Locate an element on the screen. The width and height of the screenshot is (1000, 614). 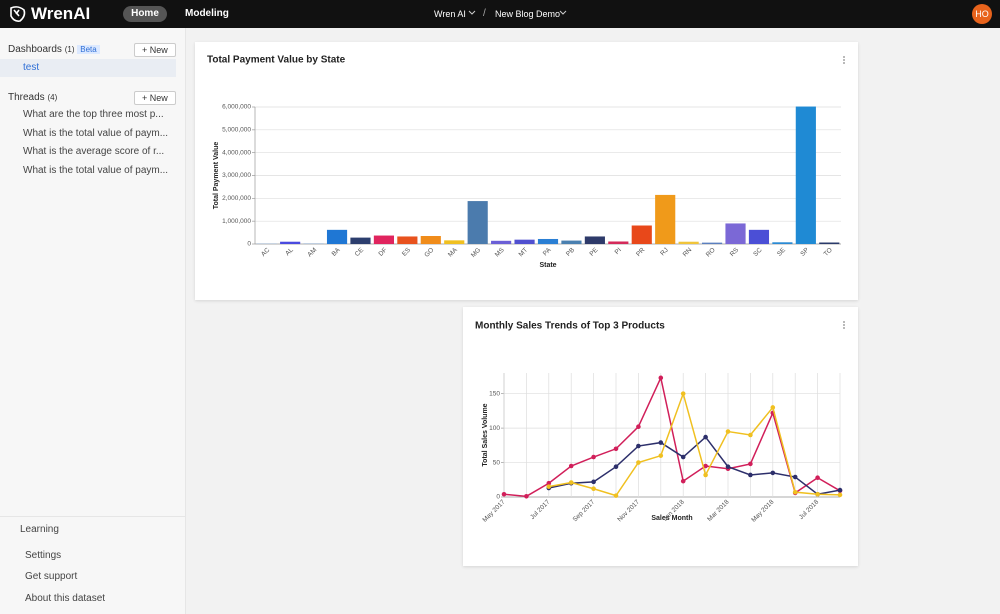
x-tick-label: PI is located at coordinates (618, 251).